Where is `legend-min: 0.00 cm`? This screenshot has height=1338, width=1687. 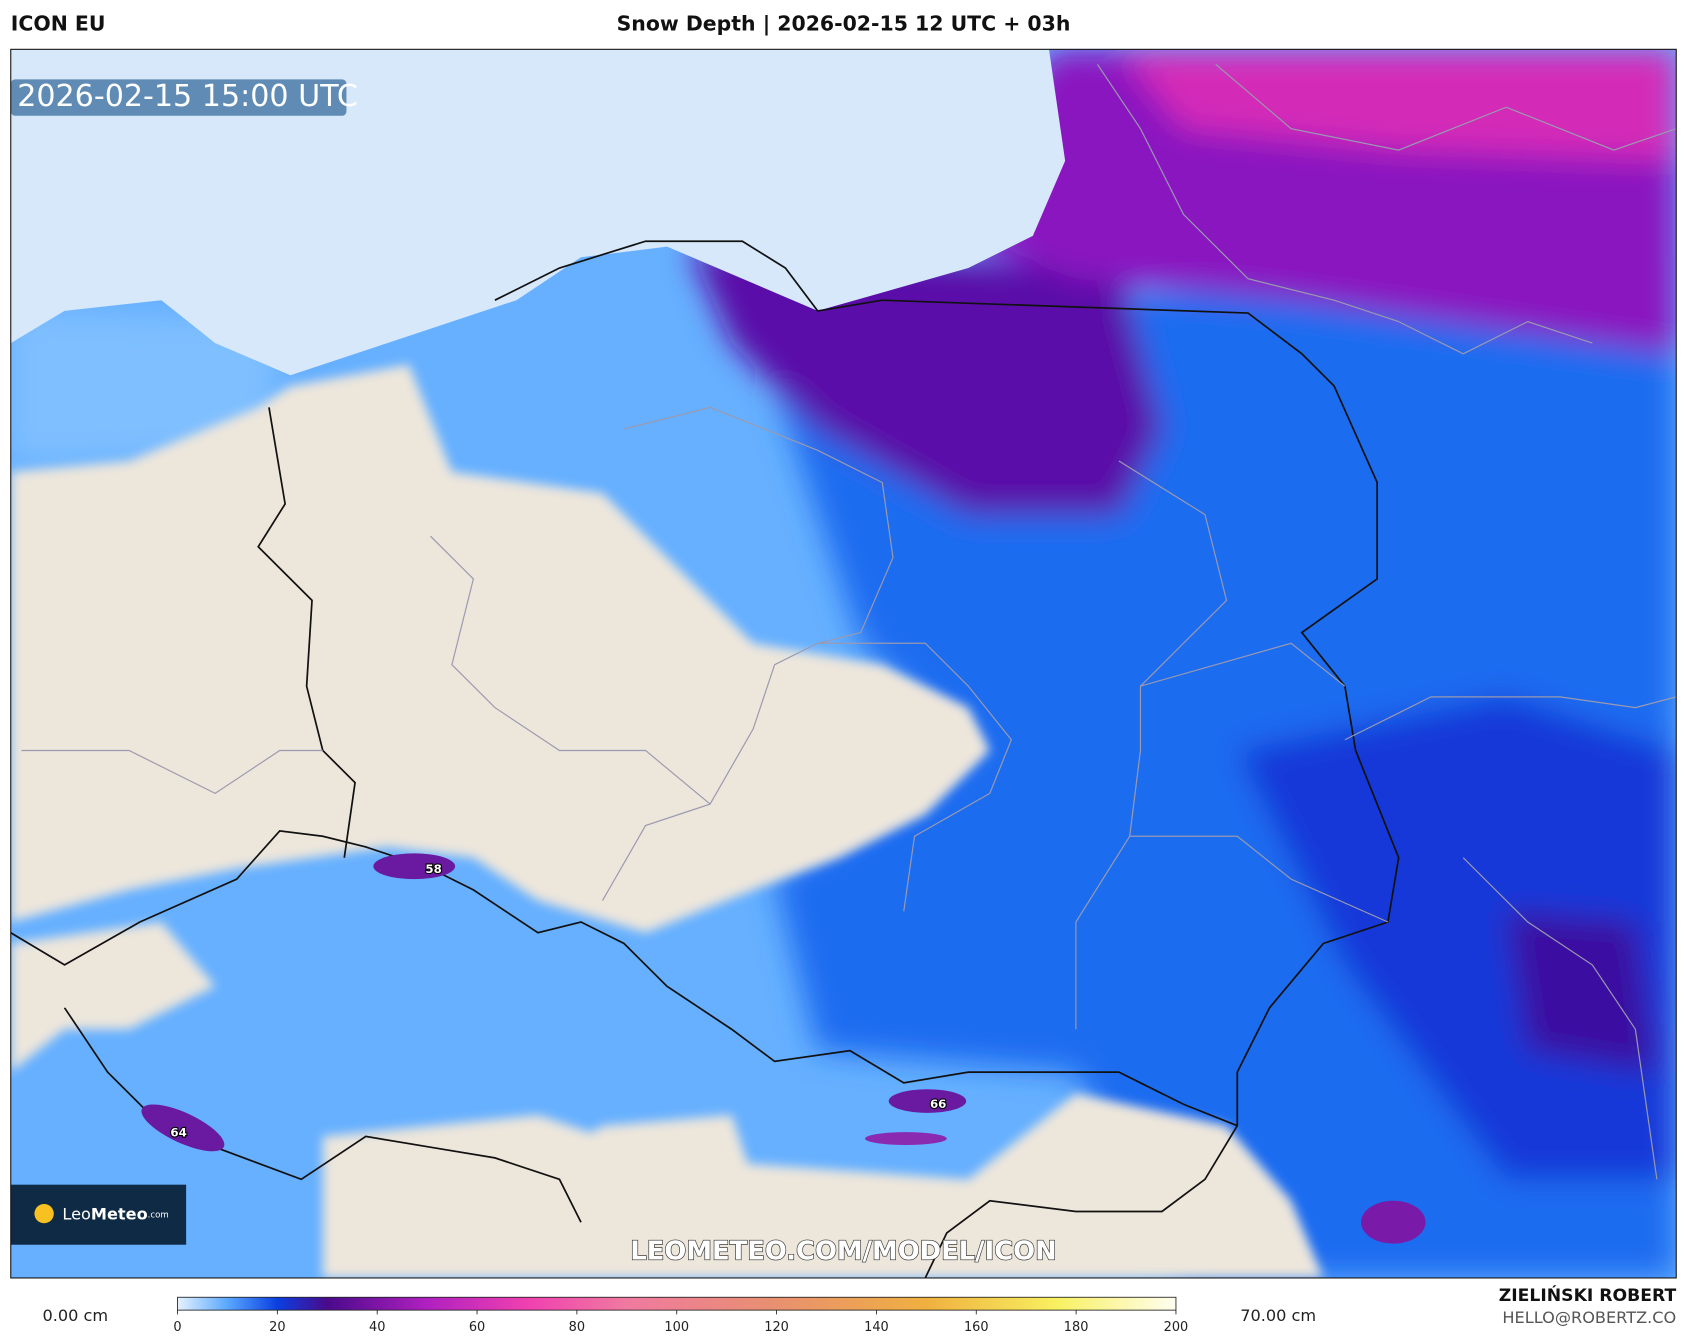 legend-min: 0.00 cm is located at coordinates (75, 1315).